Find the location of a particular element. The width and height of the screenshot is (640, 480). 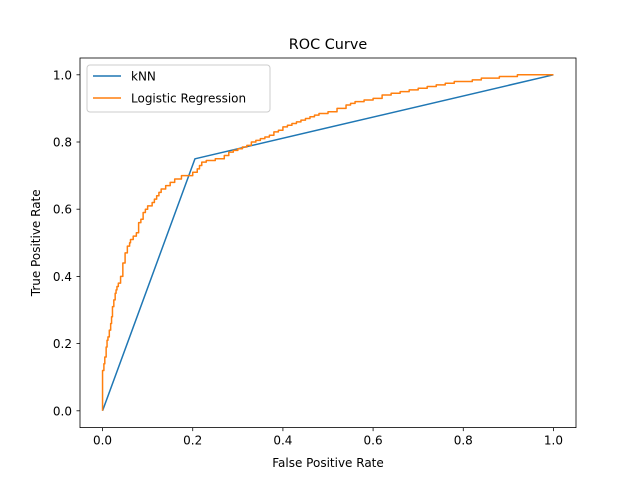

x-tick-label: 0.6 is located at coordinates (373, 441).